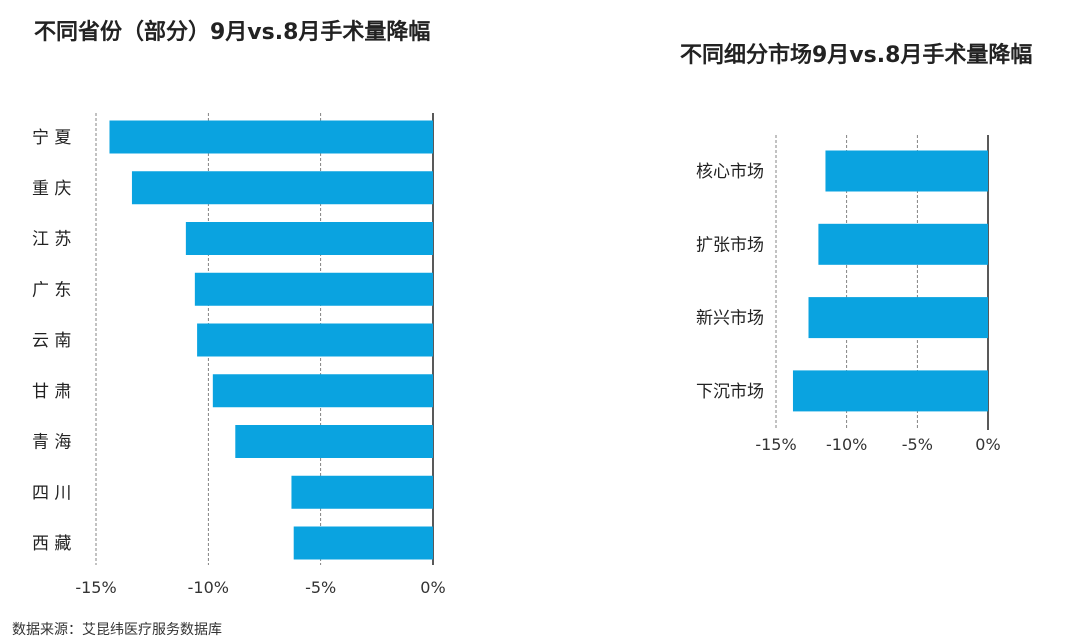 The image size is (1080, 642). I want to click on left-category-label: 宁 夏, so click(51, 138).